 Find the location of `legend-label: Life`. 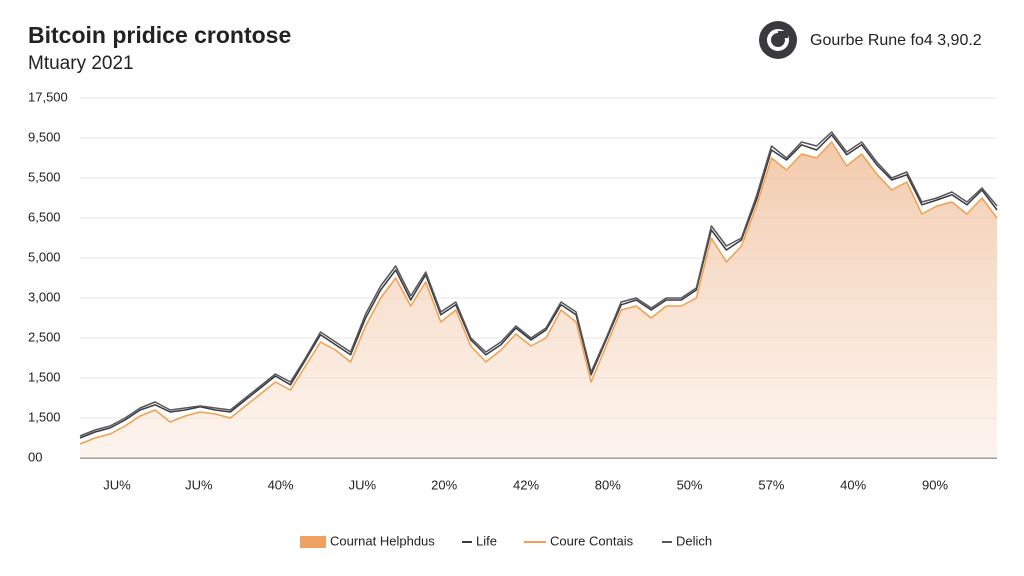

legend-label: Life is located at coordinates (486, 540).